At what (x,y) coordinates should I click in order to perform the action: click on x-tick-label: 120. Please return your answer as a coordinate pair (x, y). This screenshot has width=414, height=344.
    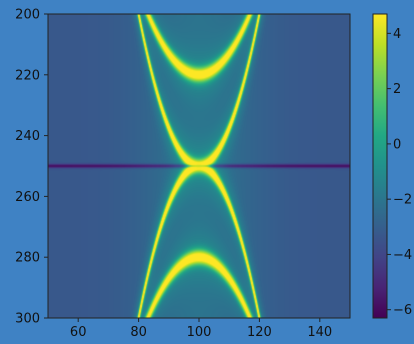
    Looking at the image, I should click on (259, 332).